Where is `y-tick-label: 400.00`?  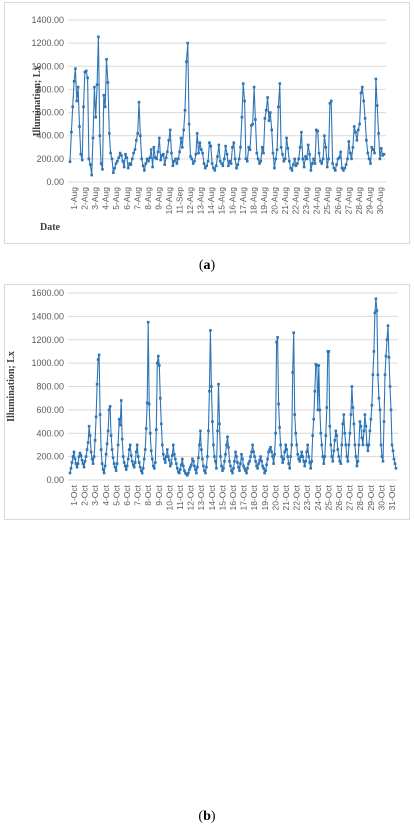 y-tick-label: 400.00 is located at coordinates (50, 136).